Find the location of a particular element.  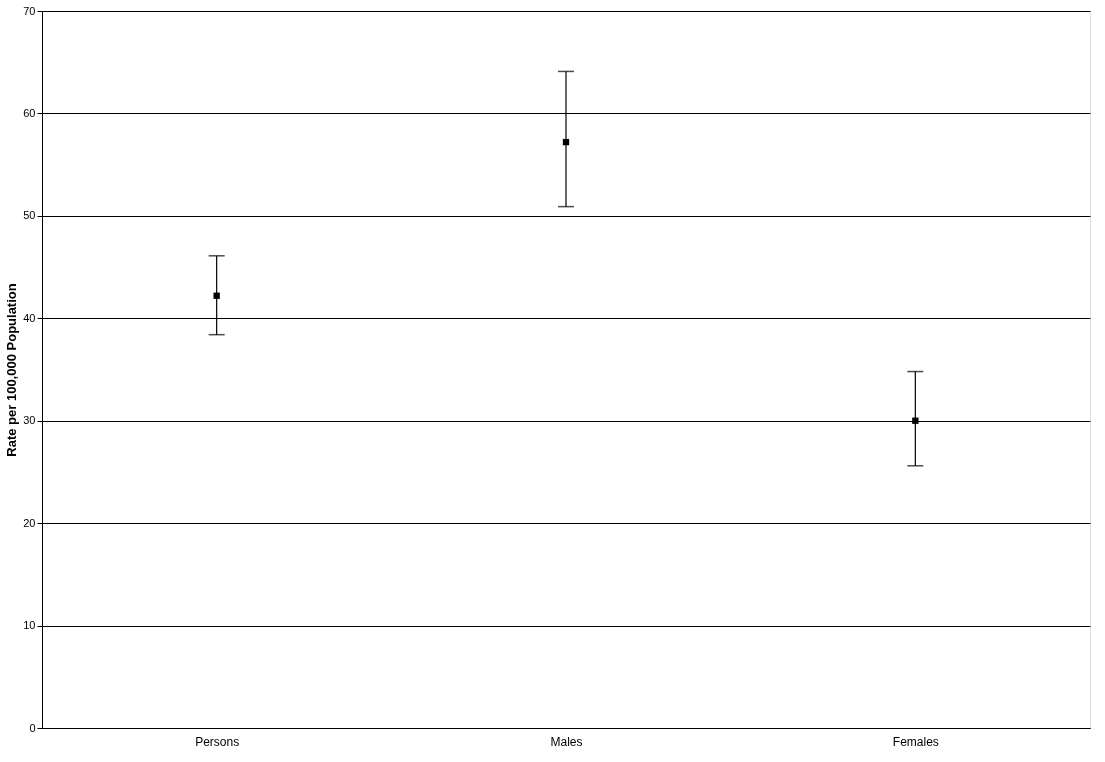

y-tick-label: 50 is located at coordinates (29, 215).